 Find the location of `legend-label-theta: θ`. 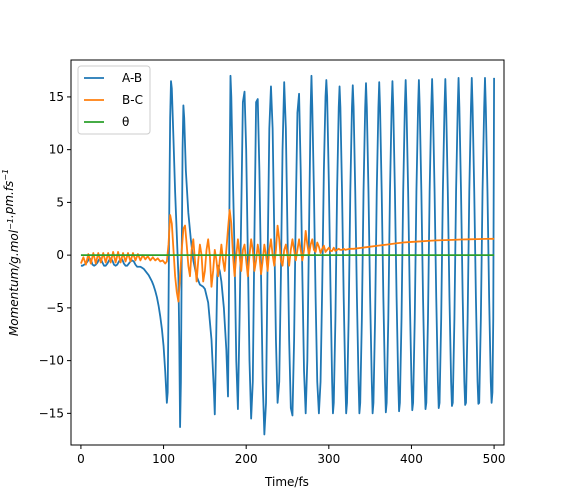

legend-label-theta: θ is located at coordinates (125, 122).